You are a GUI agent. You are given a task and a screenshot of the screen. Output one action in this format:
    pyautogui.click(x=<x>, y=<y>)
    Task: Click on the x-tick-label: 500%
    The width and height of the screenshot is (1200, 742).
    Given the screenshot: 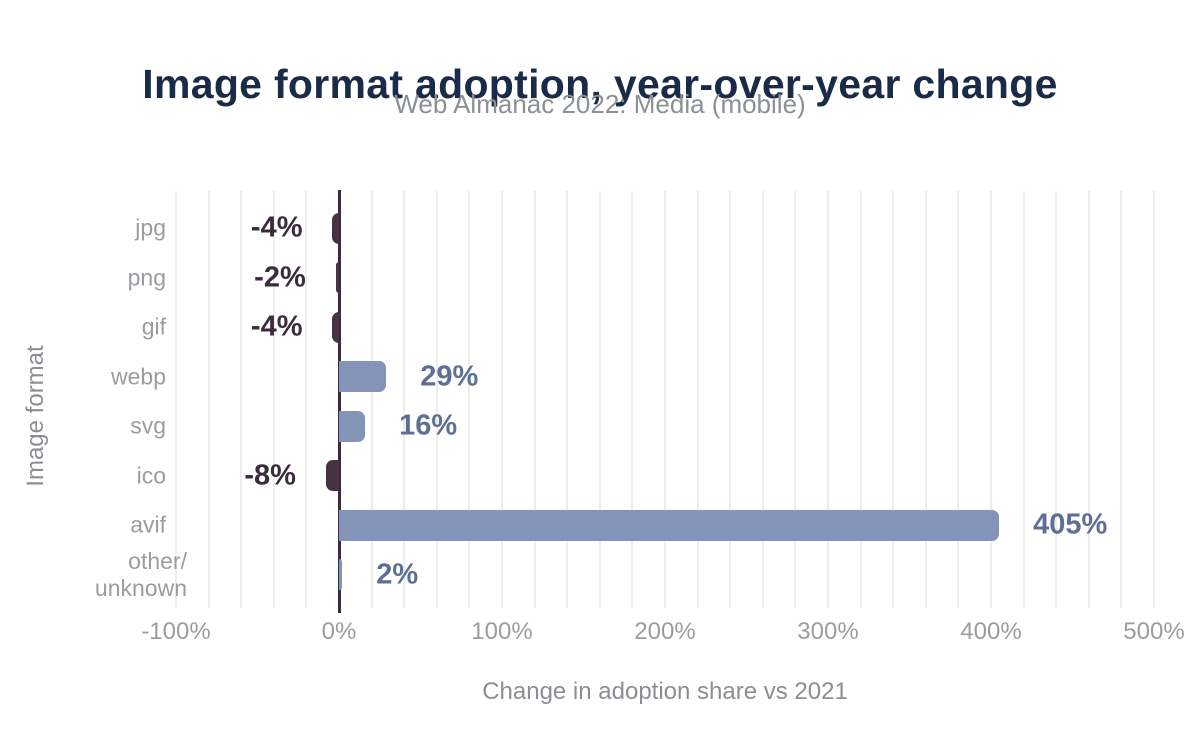 What is the action you would take?
    pyautogui.click(x=1154, y=631)
    